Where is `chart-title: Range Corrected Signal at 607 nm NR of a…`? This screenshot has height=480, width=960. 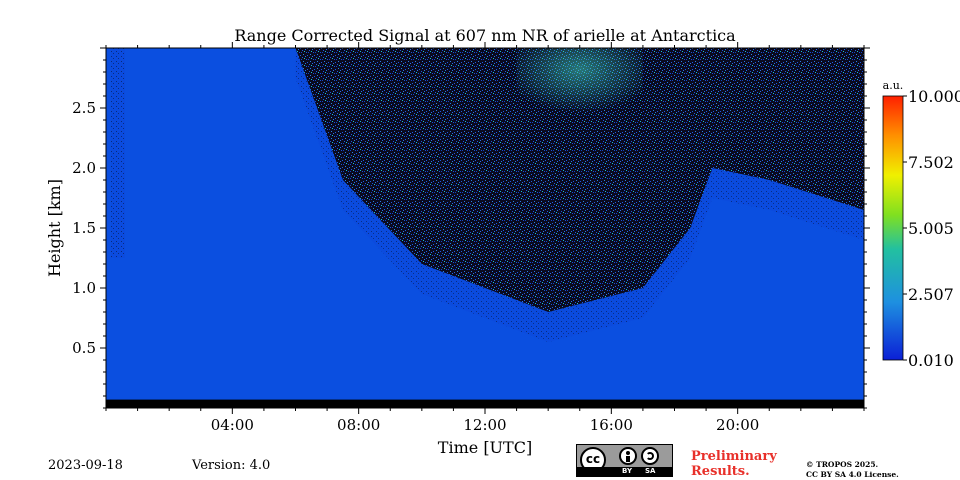 chart-title: Range Corrected Signal at 607 nm NR of a… is located at coordinates (485, 35).